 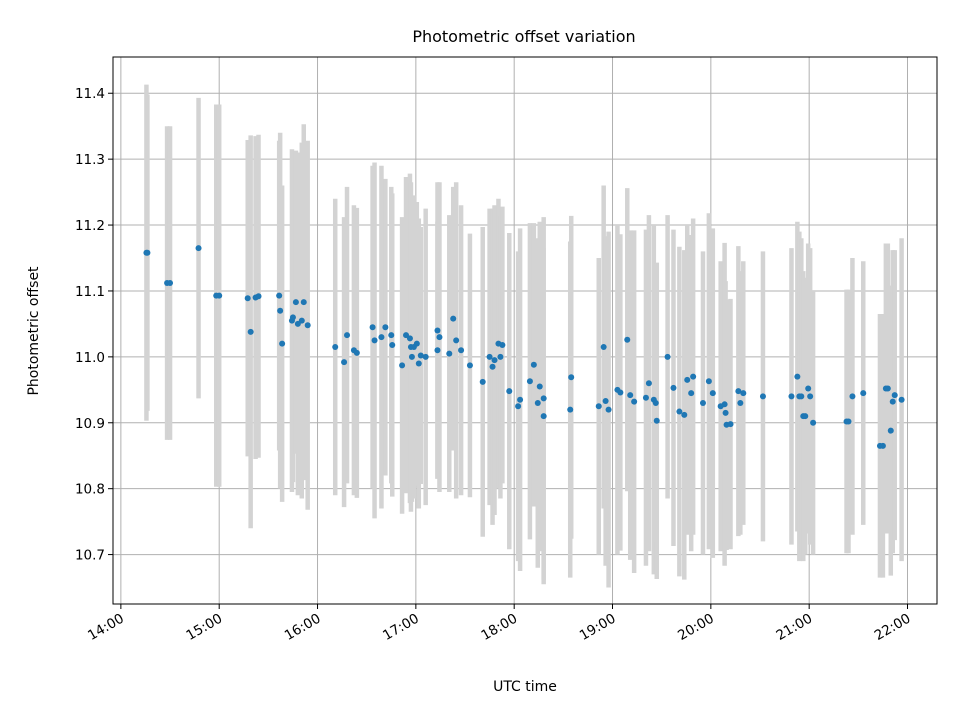 What do you see at coordinates (90, 556) in the screenshot?
I see `y-tick-label: 10.7` at bounding box center [90, 556].